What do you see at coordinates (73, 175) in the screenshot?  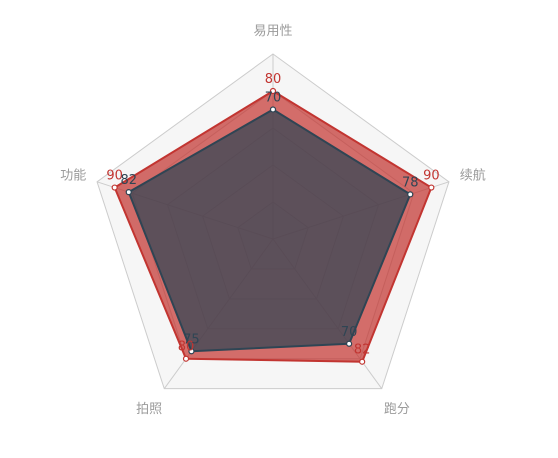 I see `indicator-label: 功能` at bounding box center [73, 175].